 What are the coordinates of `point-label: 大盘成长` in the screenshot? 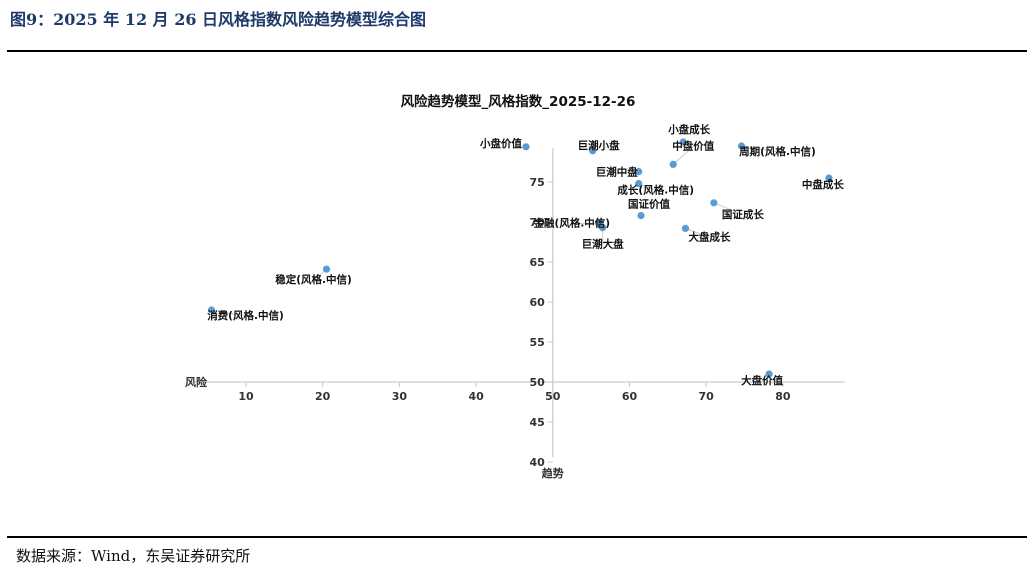 It's located at (709, 236).